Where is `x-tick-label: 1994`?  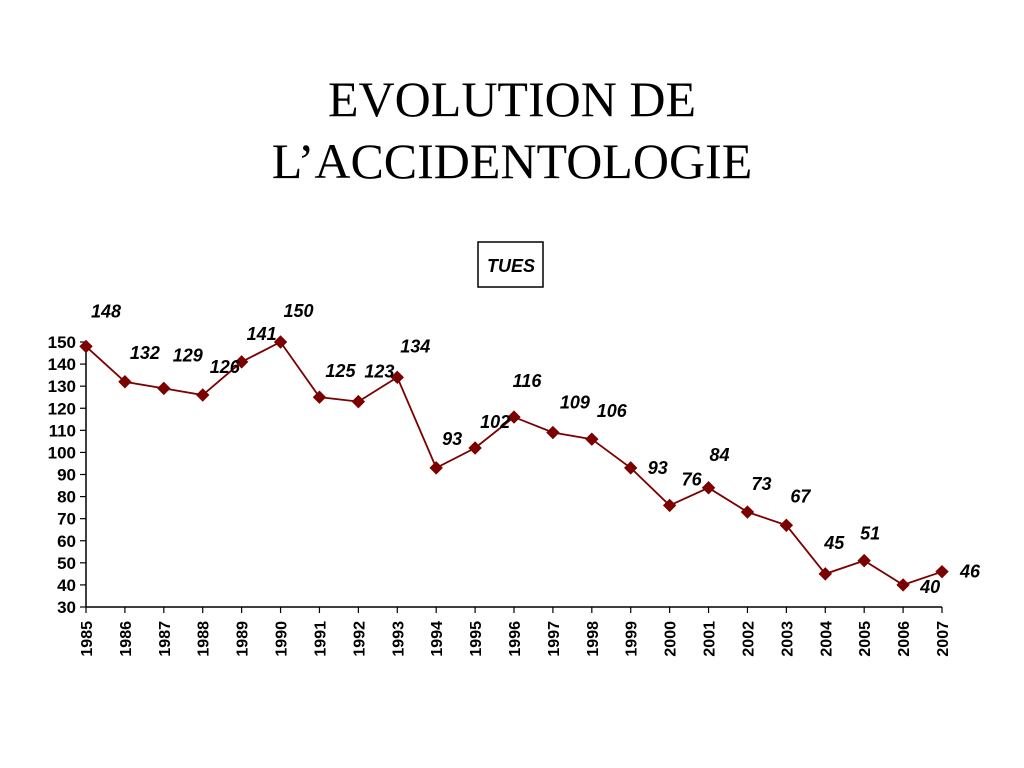 x-tick-label: 1994 is located at coordinates (437, 639).